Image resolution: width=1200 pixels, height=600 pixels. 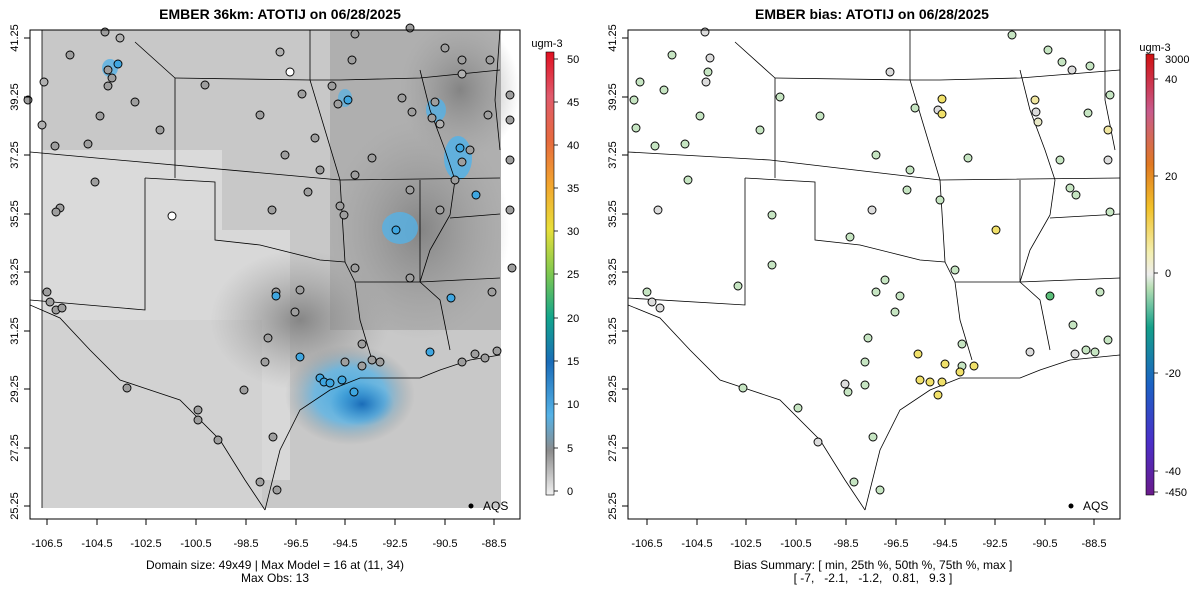 What do you see at coordinates (556, 275) in the screenshot?
I see `left-colorbar-ticks` at bounding box center [556, 275].